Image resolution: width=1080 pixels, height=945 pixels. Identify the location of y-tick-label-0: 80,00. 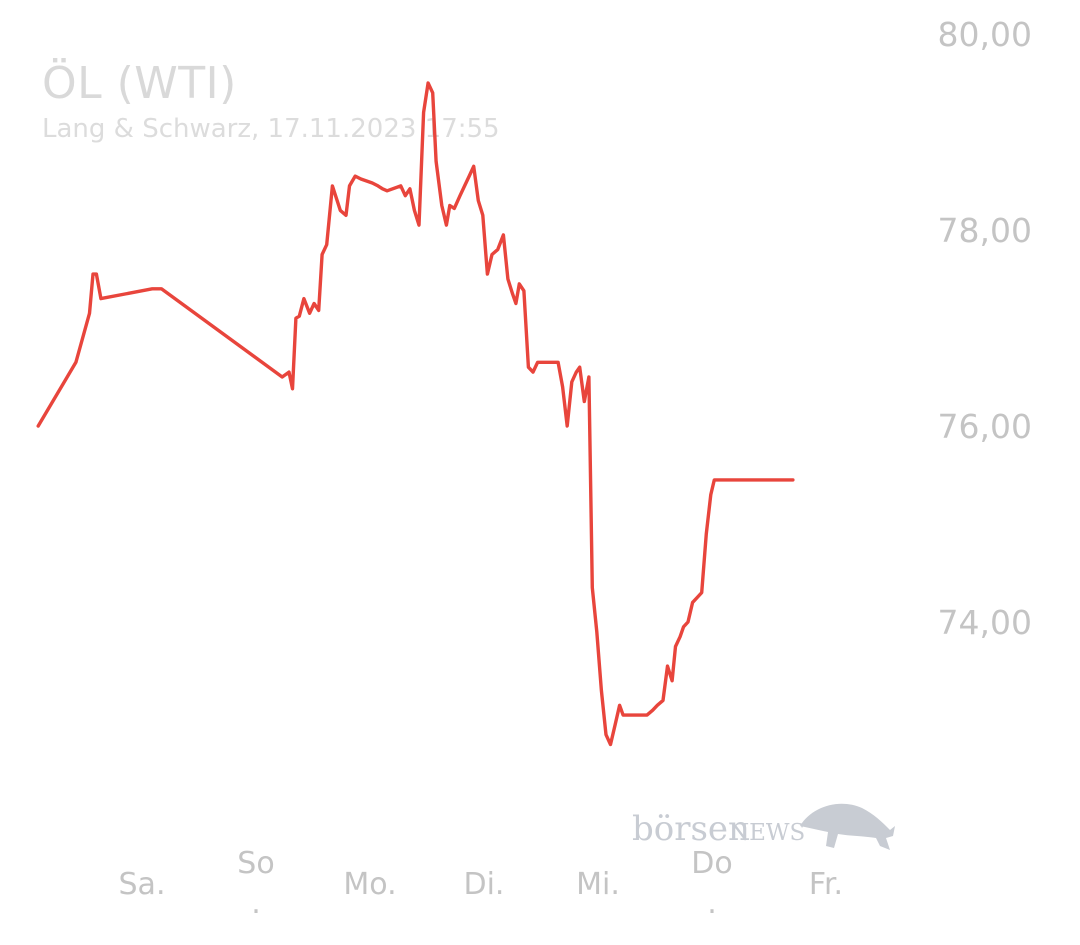
(985, 34).